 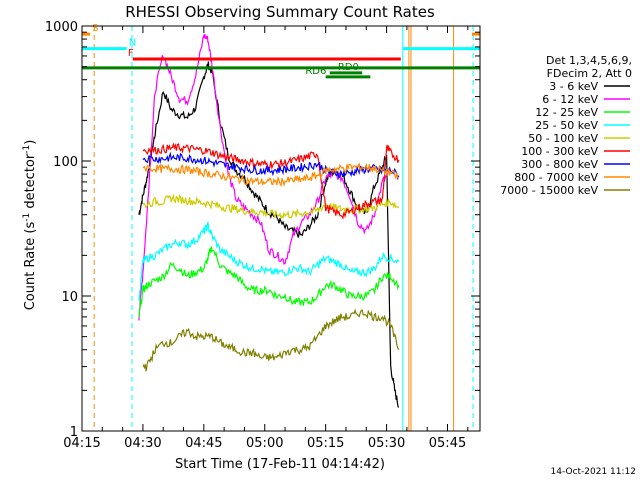 What do you see at coordinates (81, 443) in the screenshot?
I see `x-tick-label-0: 04:15` at bounding box center [81, 443].